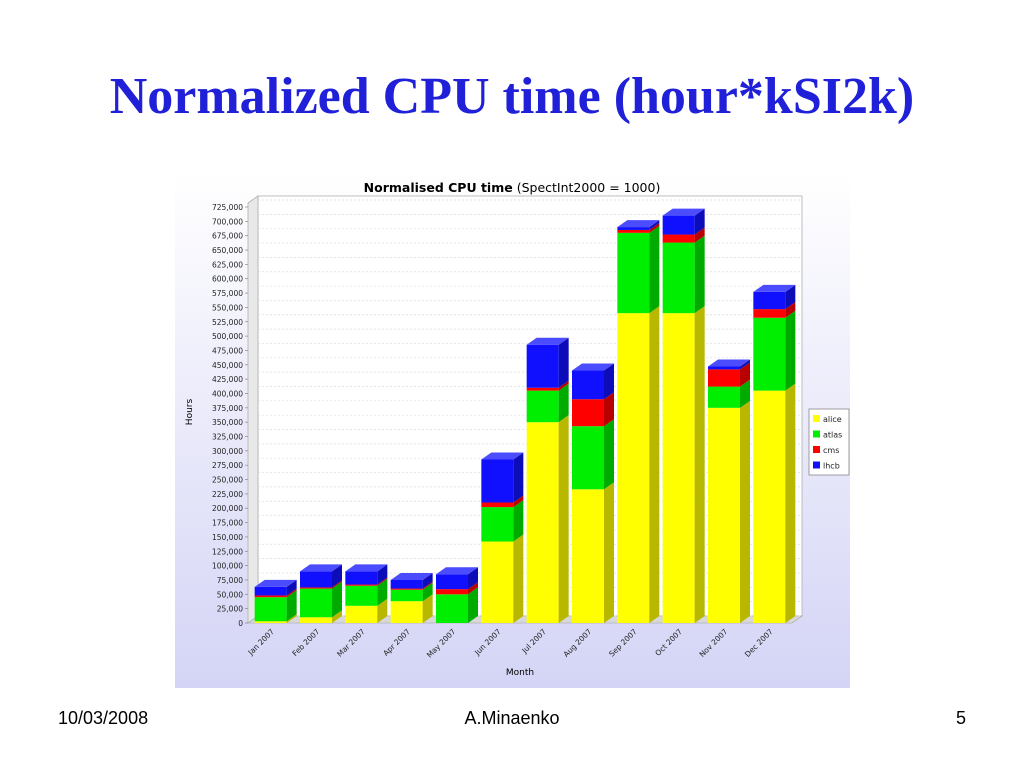 The height and width of the screenshot is (768, 1024). I want to click on y-tick-label: 550,000, so click(227, 307).